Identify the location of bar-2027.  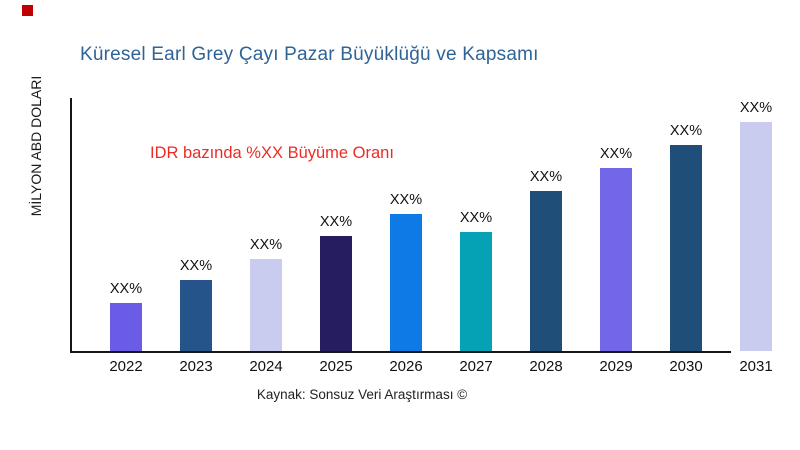
(476, 291).